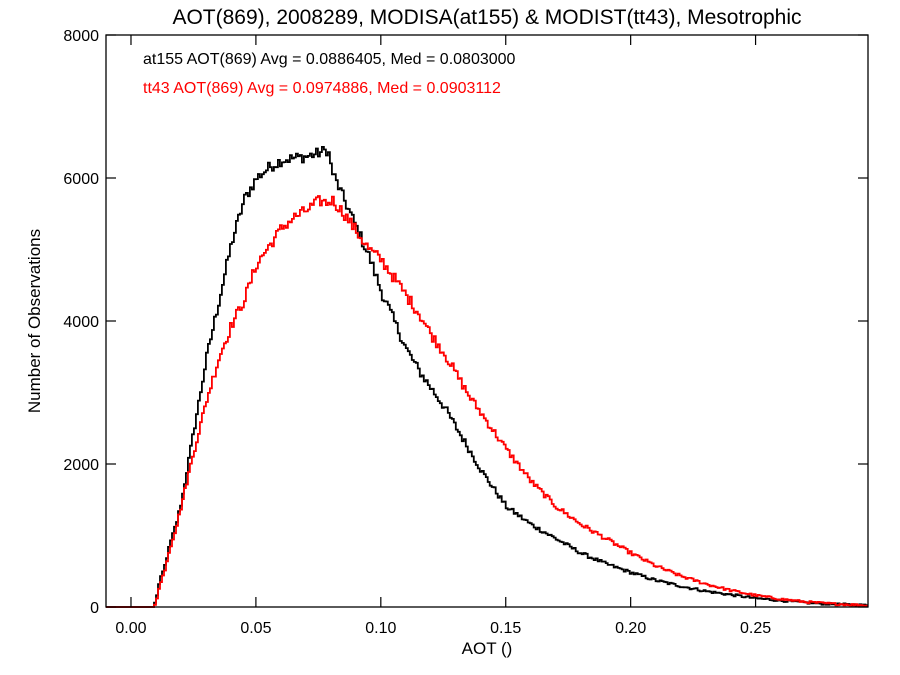 This screenshot has width=900, height=675. Describe the element at coordinates (487, 648) in the screenshot. I see `x-axis-title: AOT ()` at that location.